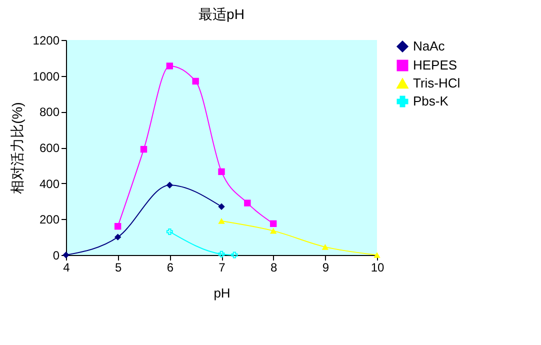 This screenshot has width=541, height=345. I want to click on legend-label: HEPES, so click(435, 65).